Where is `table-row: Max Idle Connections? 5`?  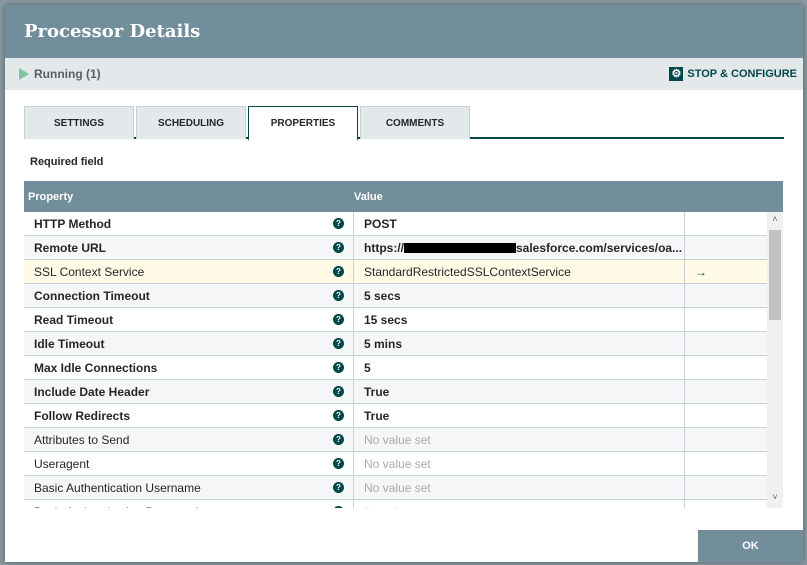 table-row: Max Idle Connections? 5 is located at coordinates (395, 368).